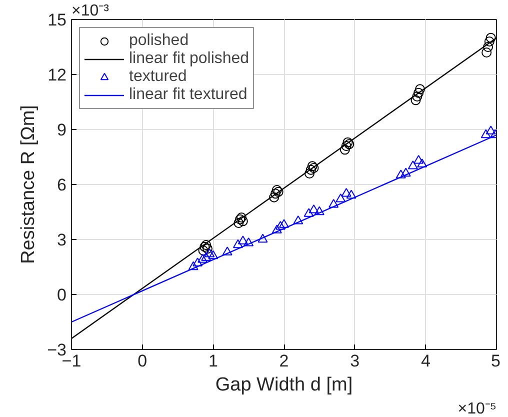 This screenshot has width=508, height=417. What do you see at coordinates (62, 295) in the screenshot?
I see `y-tick-label: 0` at bounding box center [62, 295].